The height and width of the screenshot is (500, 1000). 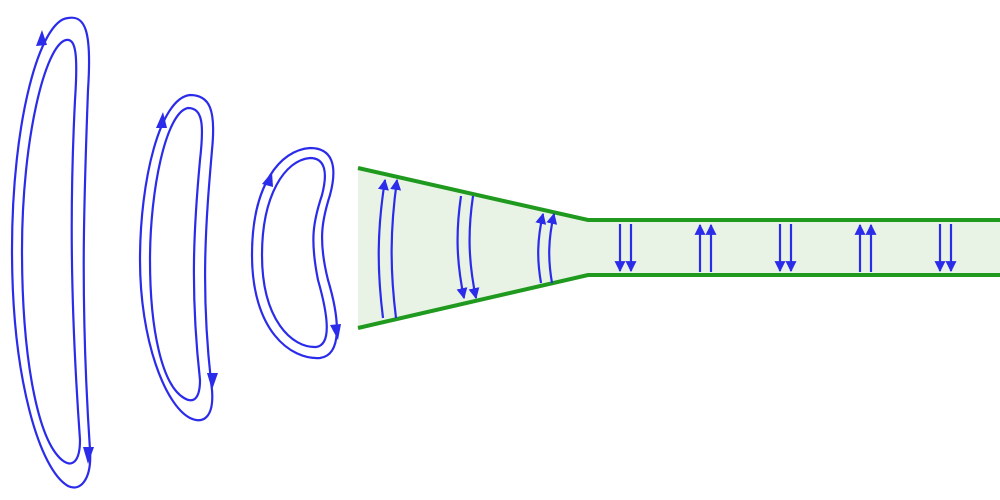 What do you see at coordinates (678, 194) in the screenshot?
I see `waveguide-wall-top` at bounding box center [678, 194].